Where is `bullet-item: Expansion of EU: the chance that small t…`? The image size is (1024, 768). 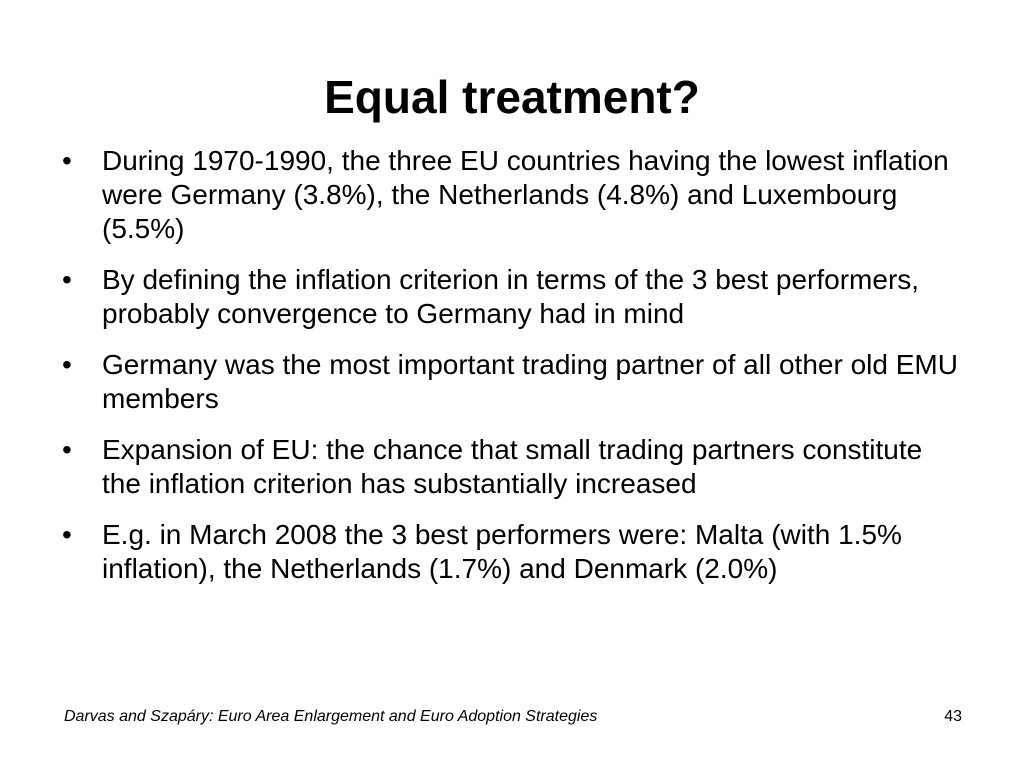
bullet-item: Expansion of EU: the chance that small t… is located at coordinates (512, 467).